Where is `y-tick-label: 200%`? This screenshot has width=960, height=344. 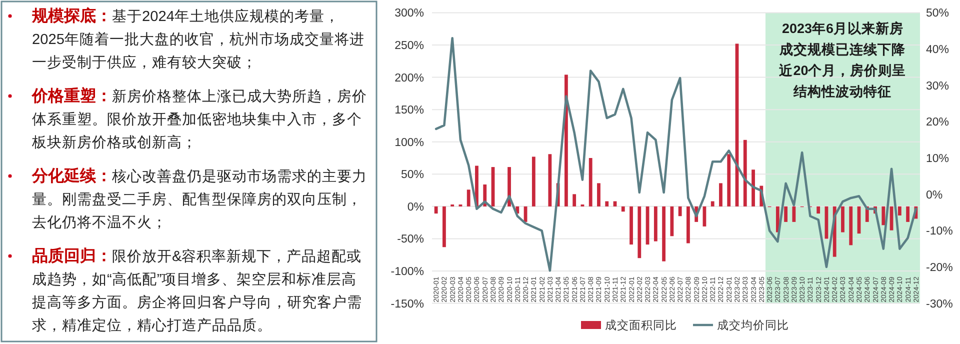 y-tick-label: 200% is located at coordinates (409, 78).